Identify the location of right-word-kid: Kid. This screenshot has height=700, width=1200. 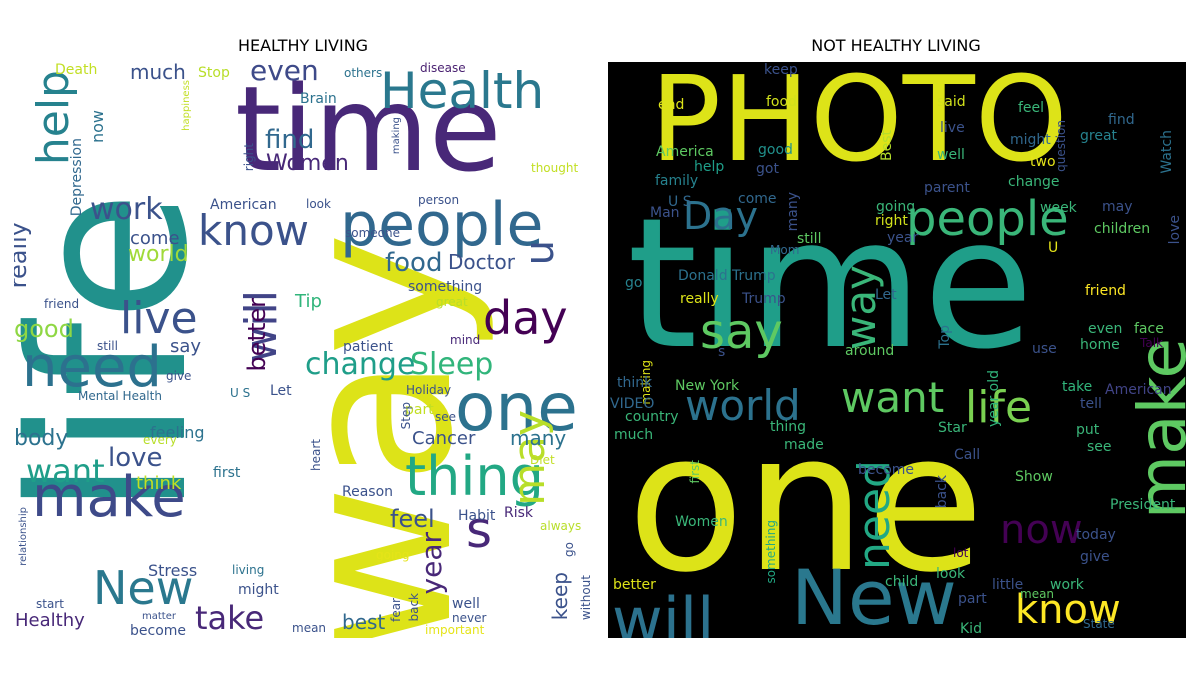
(971, 629).